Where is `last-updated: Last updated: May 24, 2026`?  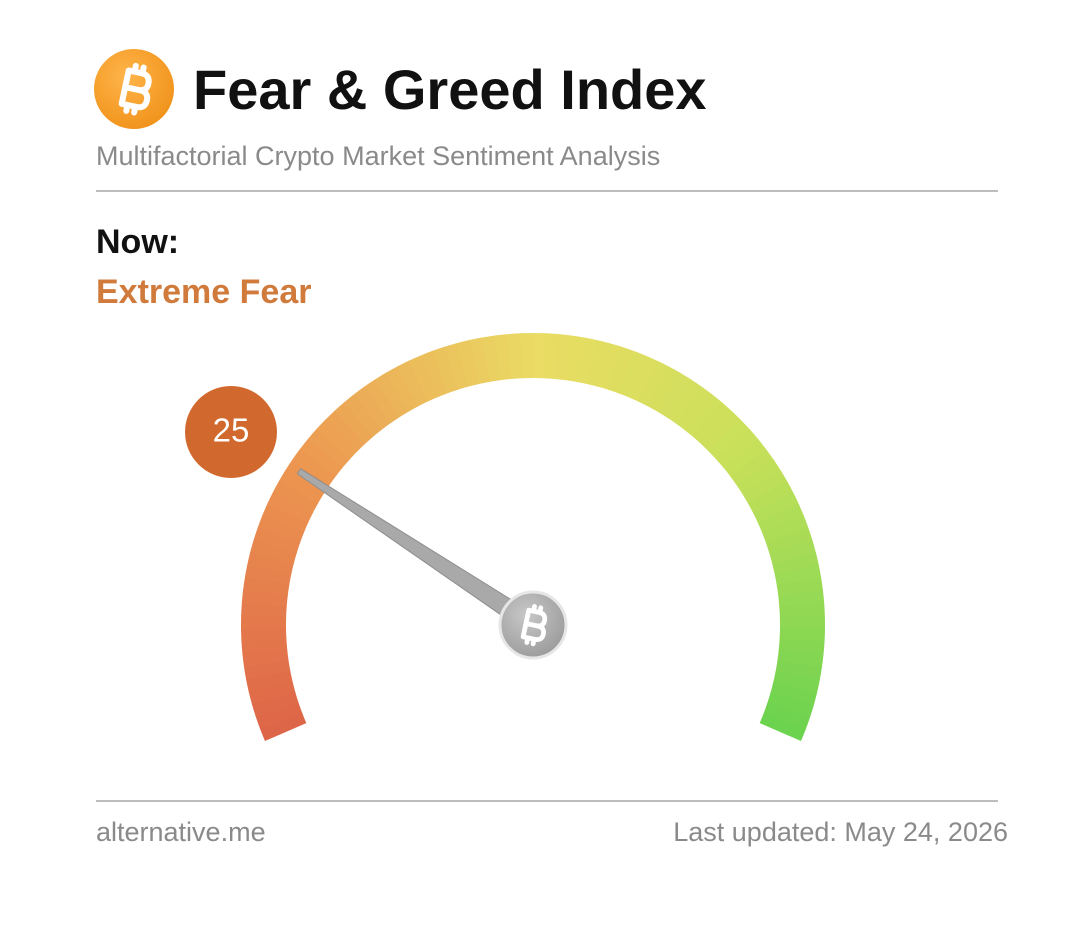
last-updated: Last updated: May 24, 2026 is located at coordinates (840, 832).